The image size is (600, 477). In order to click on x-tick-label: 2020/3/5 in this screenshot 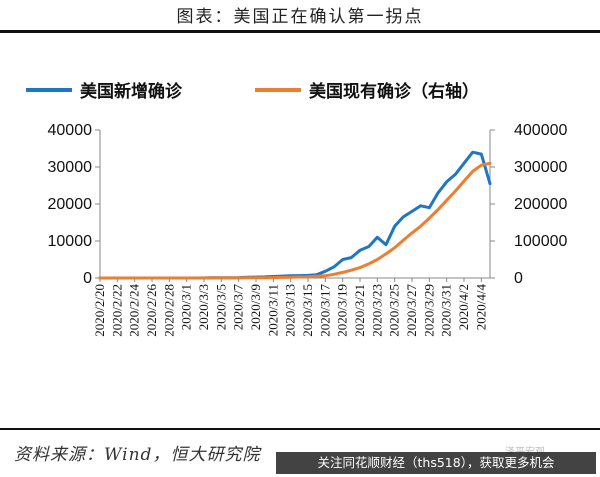, I will do `click(220, 307)`.